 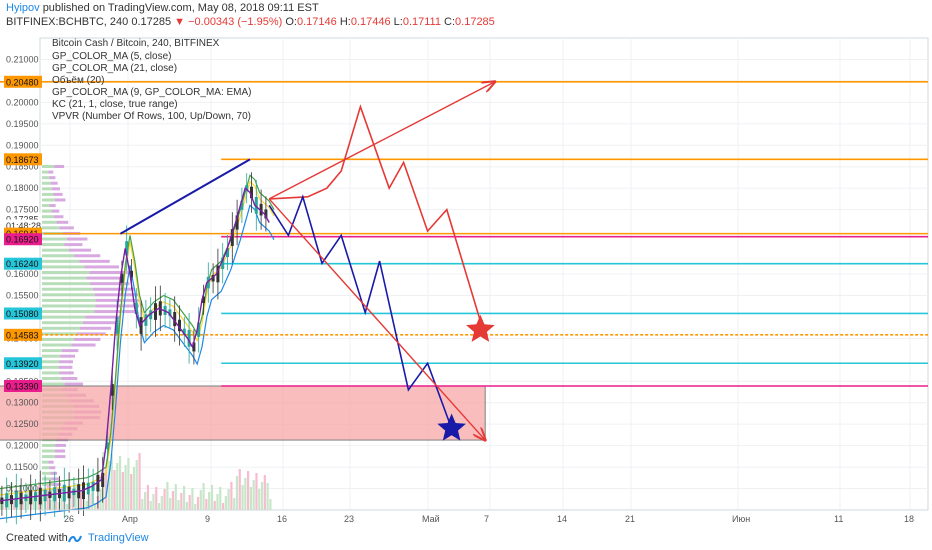 What do you see at coordinates (23, 385) in the screenshot?
I see `price-tag: 0.13390` at bounding box center [23, 385].